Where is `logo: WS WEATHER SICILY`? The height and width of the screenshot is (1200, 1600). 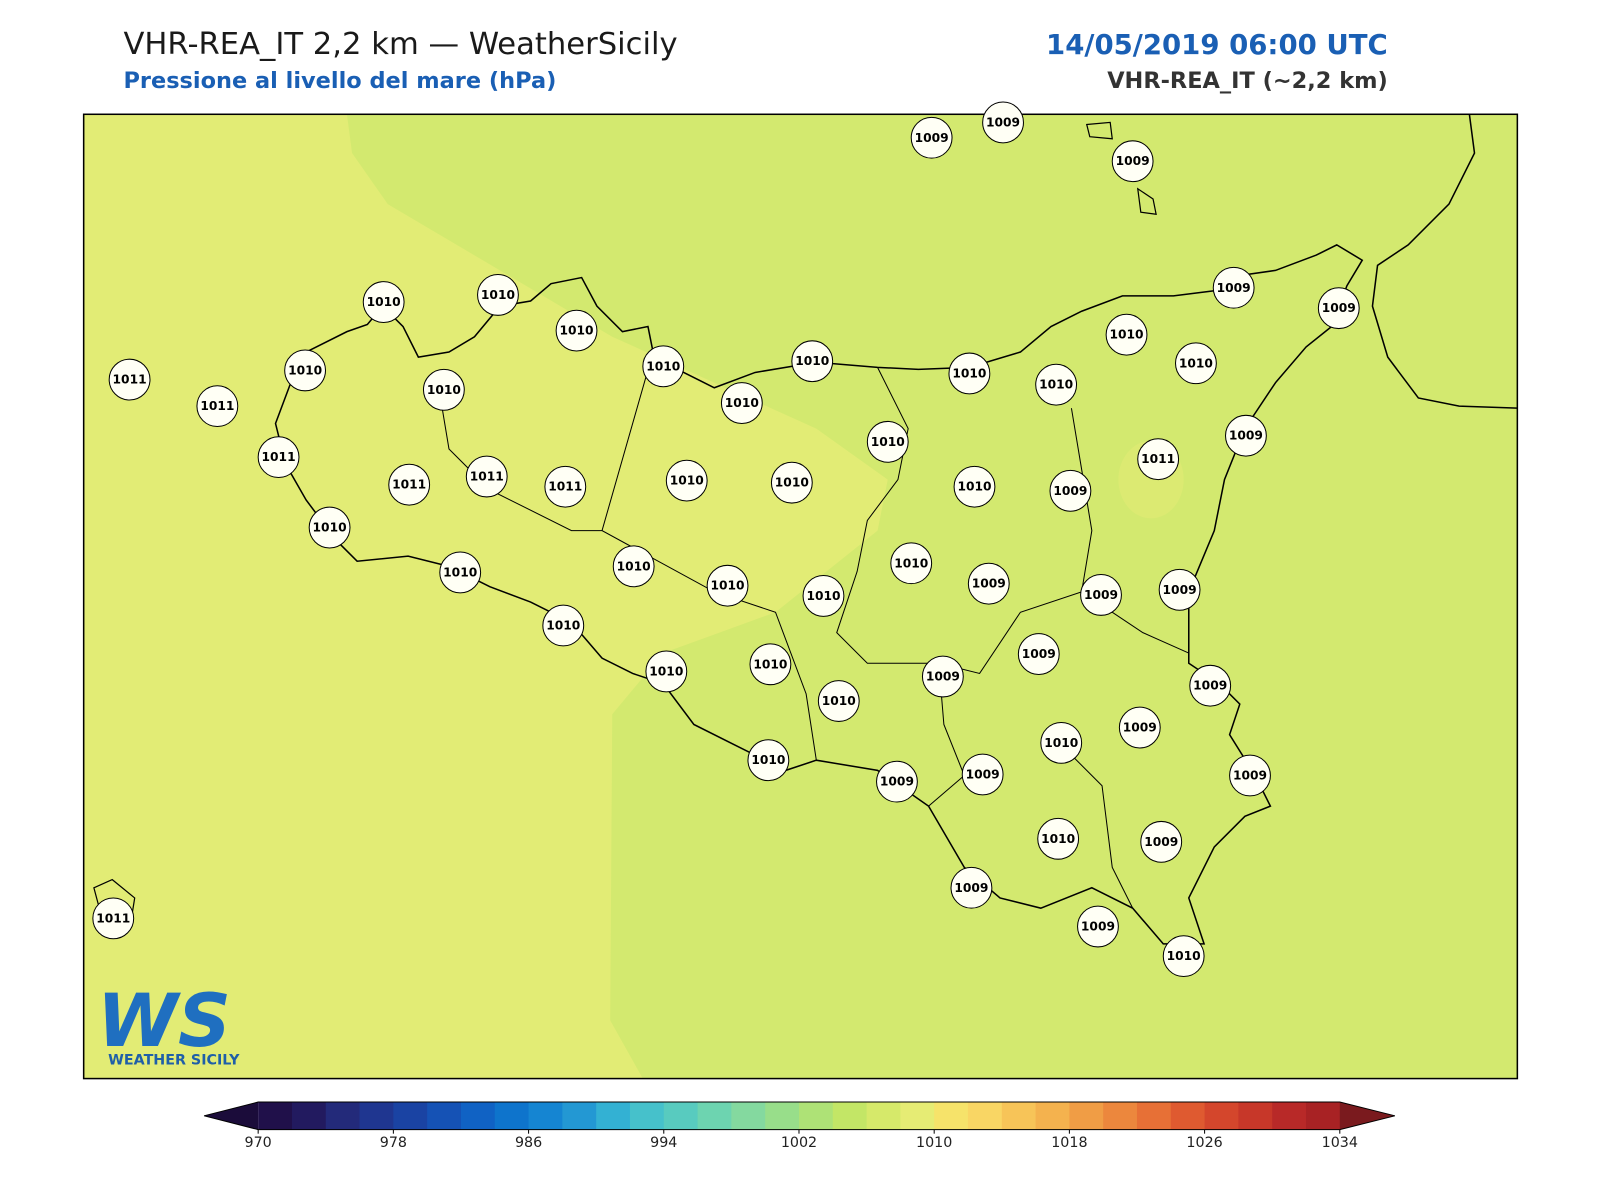
logo: WS WEATHER SICILY is located at coordinates (168, 1023).